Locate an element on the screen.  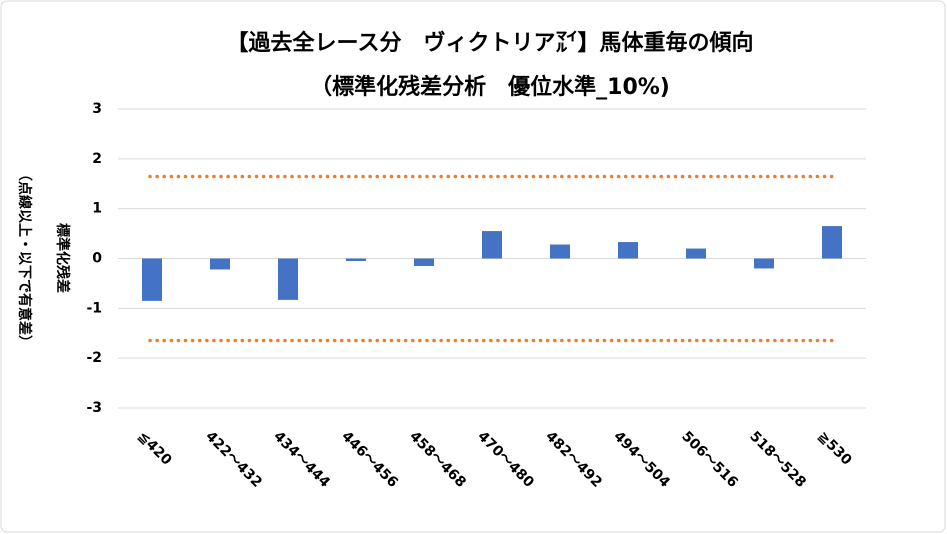
y-tick-label: 0 is located at coordinates (97, 259).